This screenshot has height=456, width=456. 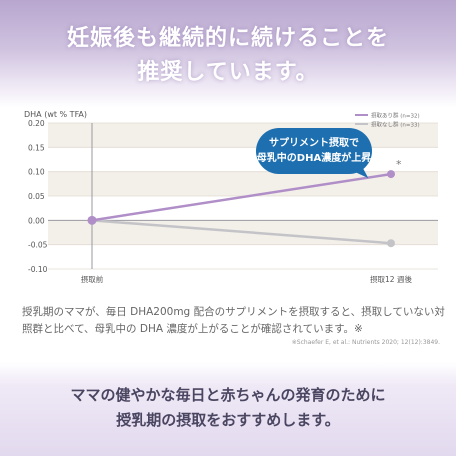 What do you see at coordinates (192, 329) in the screenshot?
I see `caption-line-2: 照群と比べて、母乳中の DHA 濃度が上がることが確認されています。※` at bounding box center [192, 329].